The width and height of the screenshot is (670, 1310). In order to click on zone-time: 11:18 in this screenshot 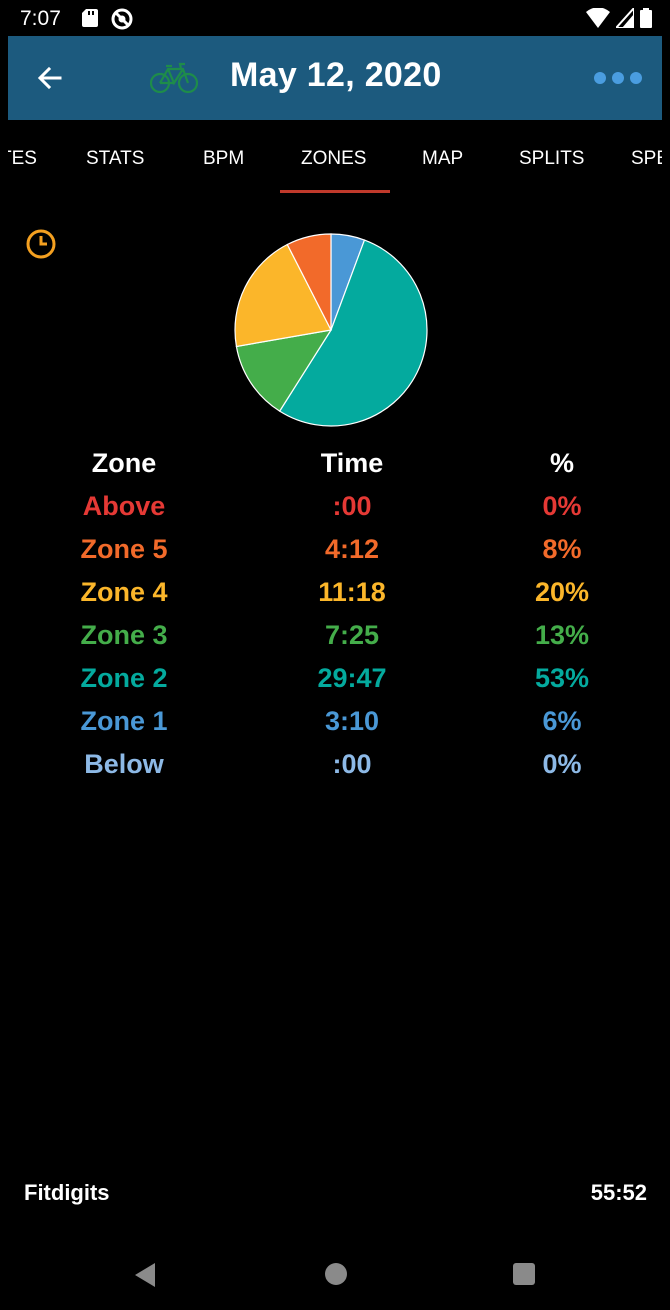, I will do `click(352, 592)`.